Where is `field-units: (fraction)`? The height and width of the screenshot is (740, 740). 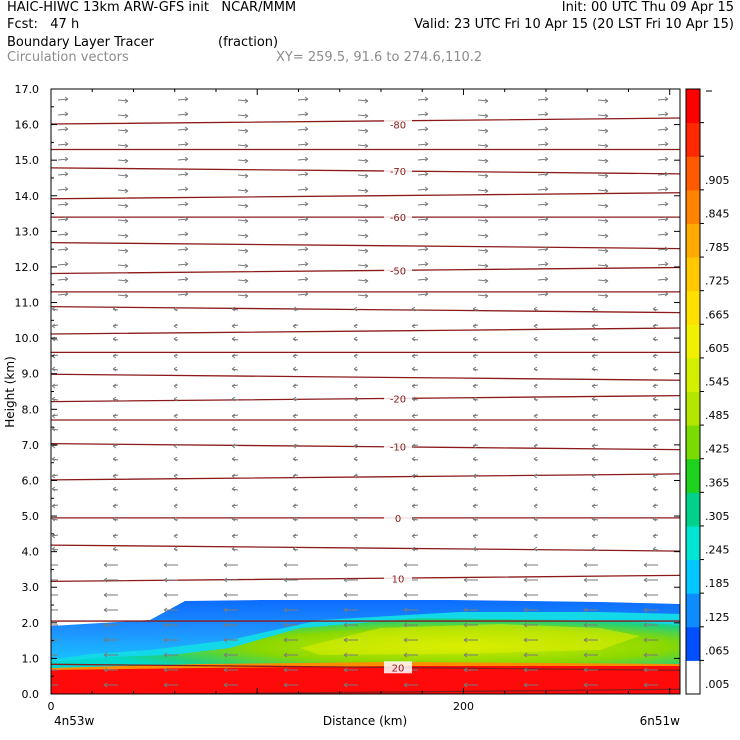 field-units: (fraction) is located at coordinates (248, 42).